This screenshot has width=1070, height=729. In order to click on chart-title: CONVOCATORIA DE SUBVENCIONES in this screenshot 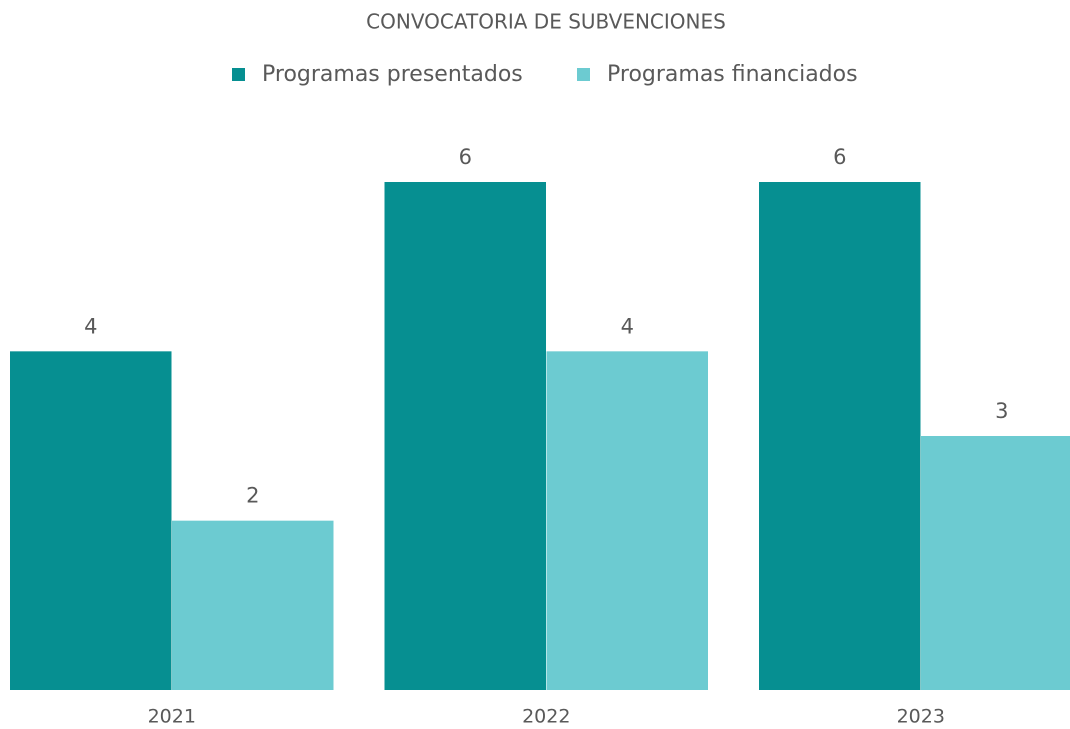, I will do `click(546, 22)`.